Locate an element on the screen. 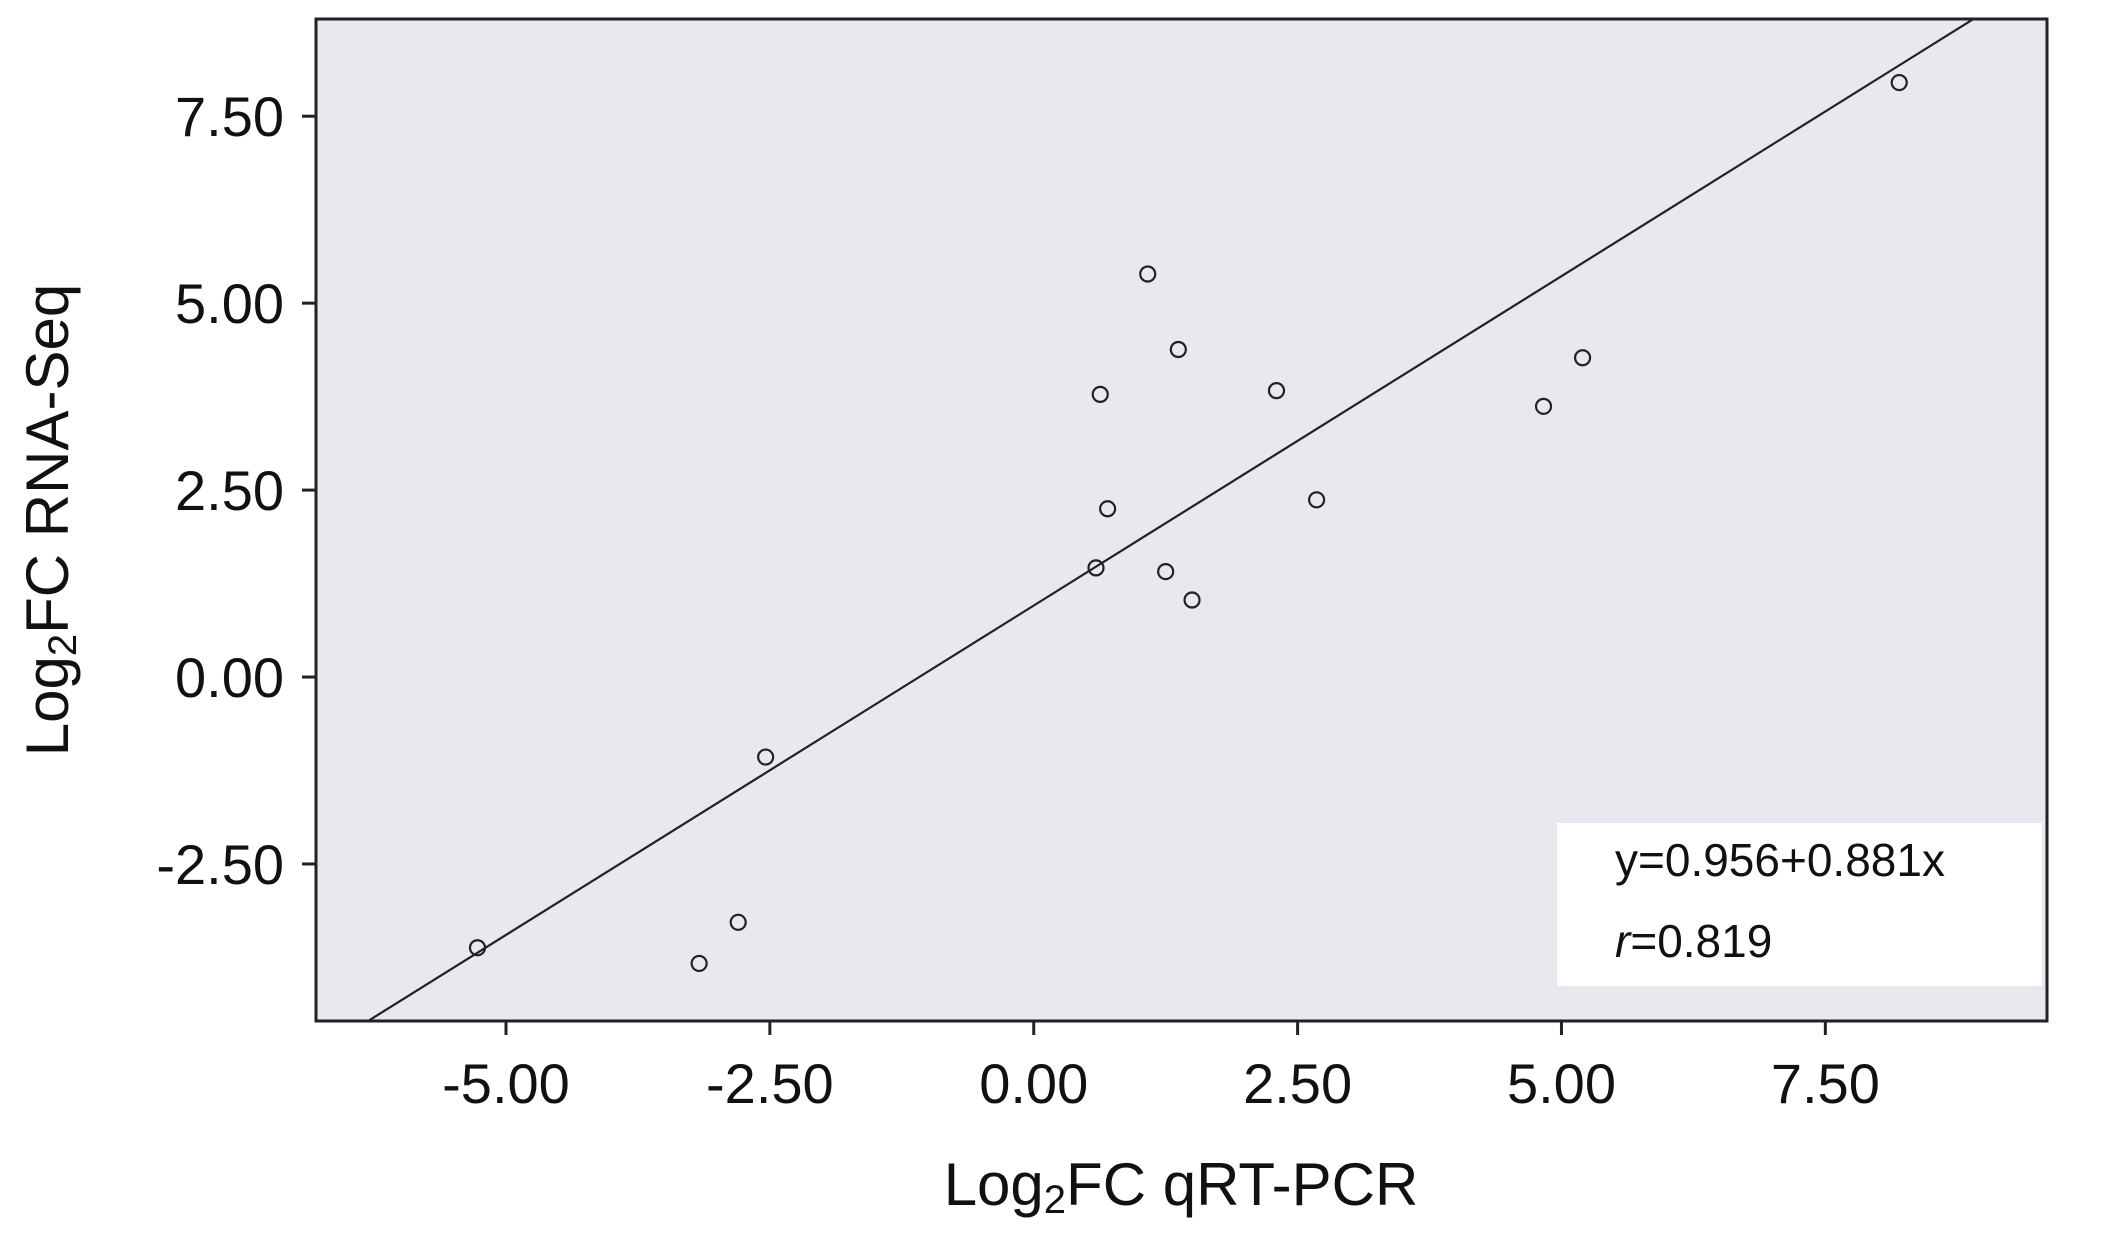 The width and height of the screenshot is (2105, 1233). x-tick-label: 7.50 is located at coordinates (1825, 1083).